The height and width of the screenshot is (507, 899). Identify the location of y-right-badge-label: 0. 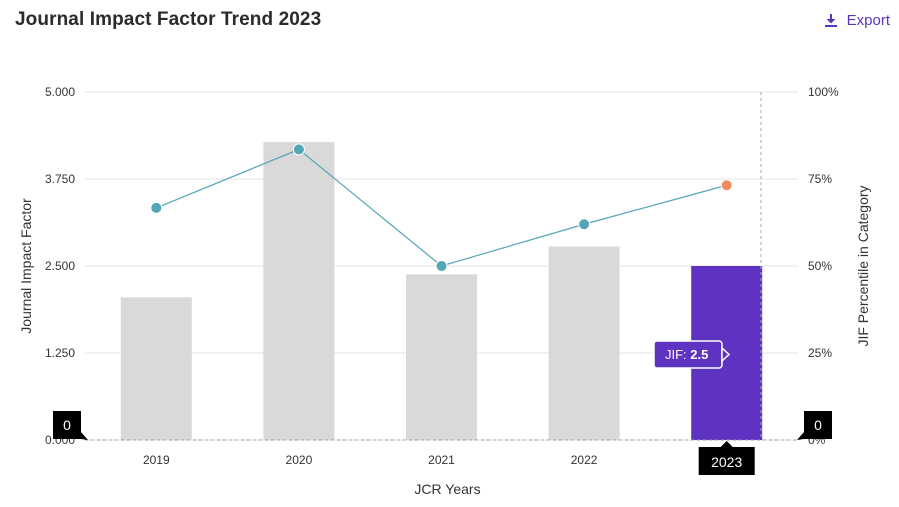
(818, 425).